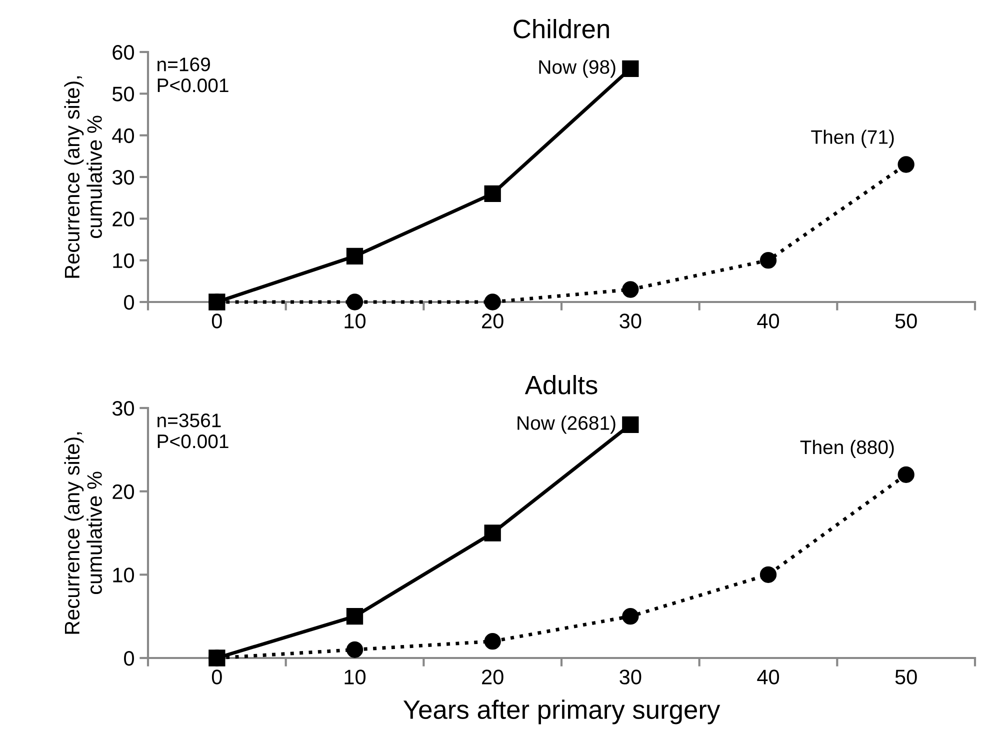  I want to click on annotation: n=169 P<0.001, so click(193, 75).